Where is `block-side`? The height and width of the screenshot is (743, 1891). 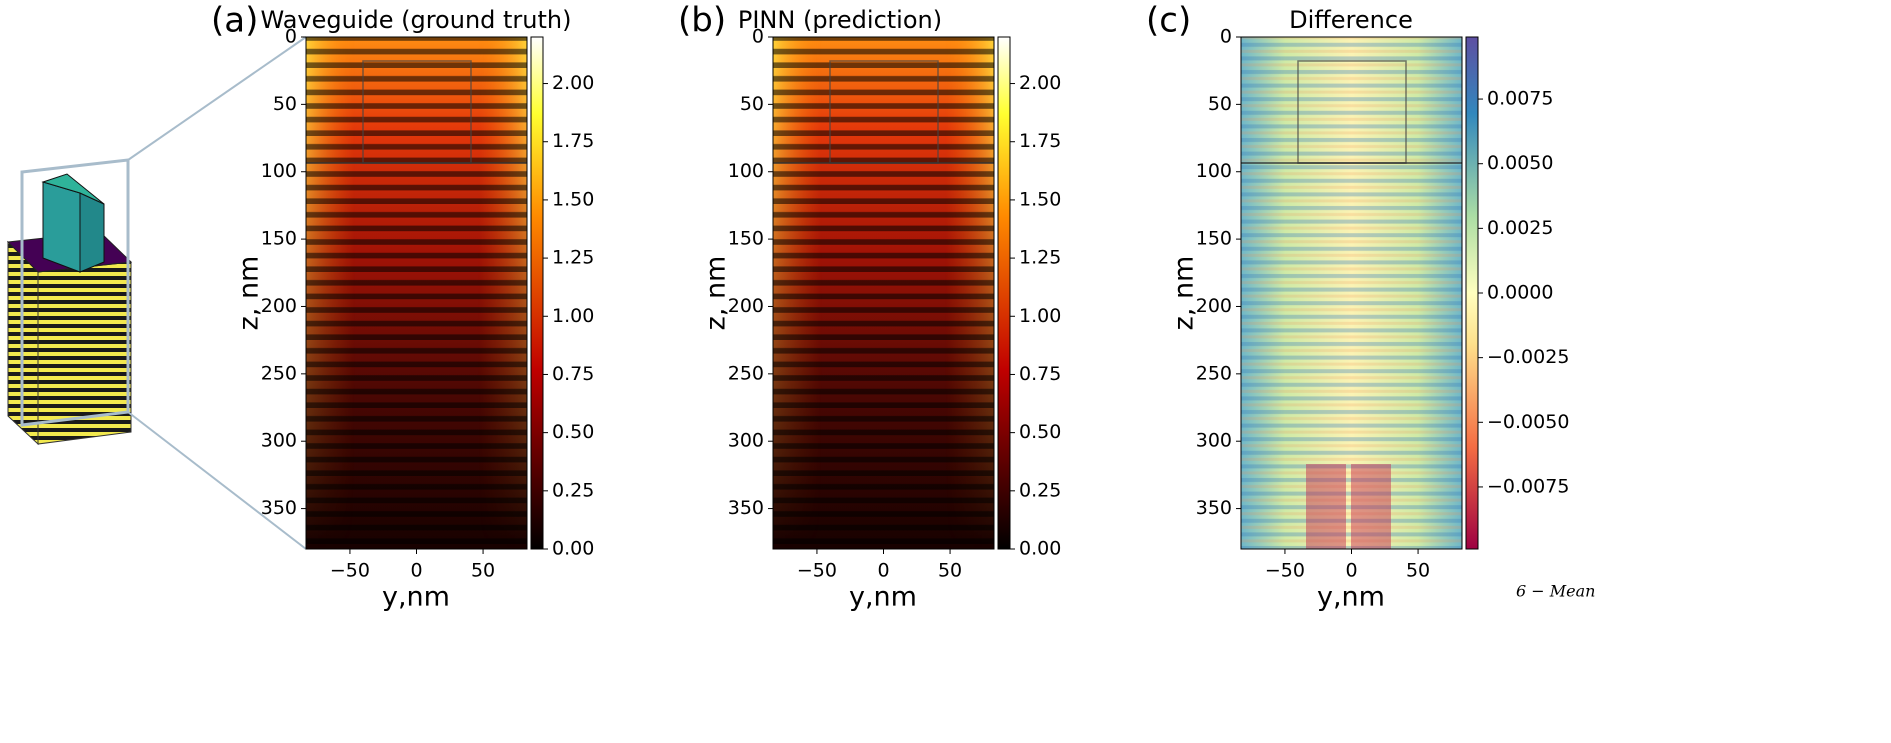 block-side is located at coordinates (61, 227).